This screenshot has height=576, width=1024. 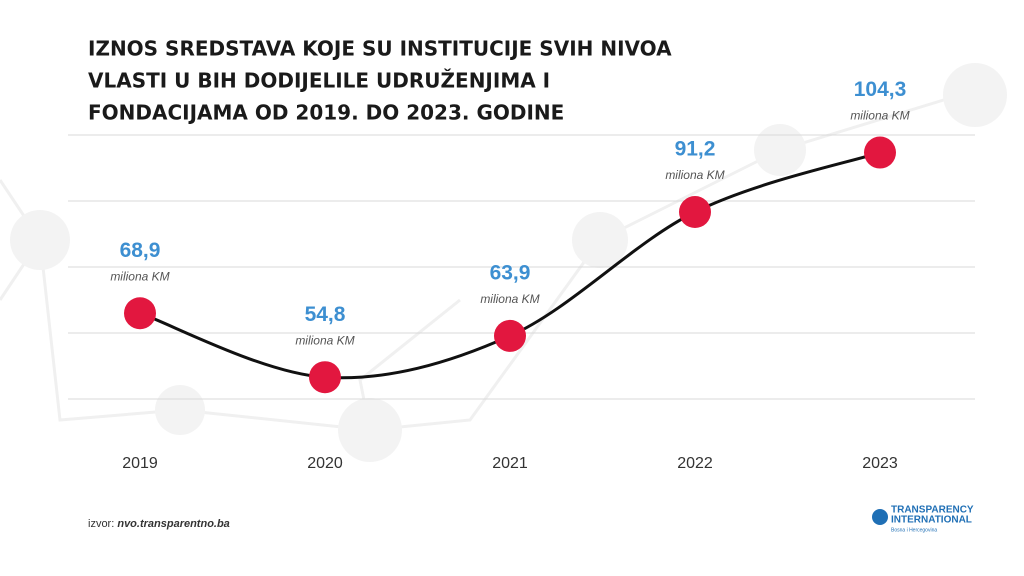 What do you see at coordinates (880, 89) in the screenshot?
I see `value-label: 104,3` at bounding box center [880, 89].